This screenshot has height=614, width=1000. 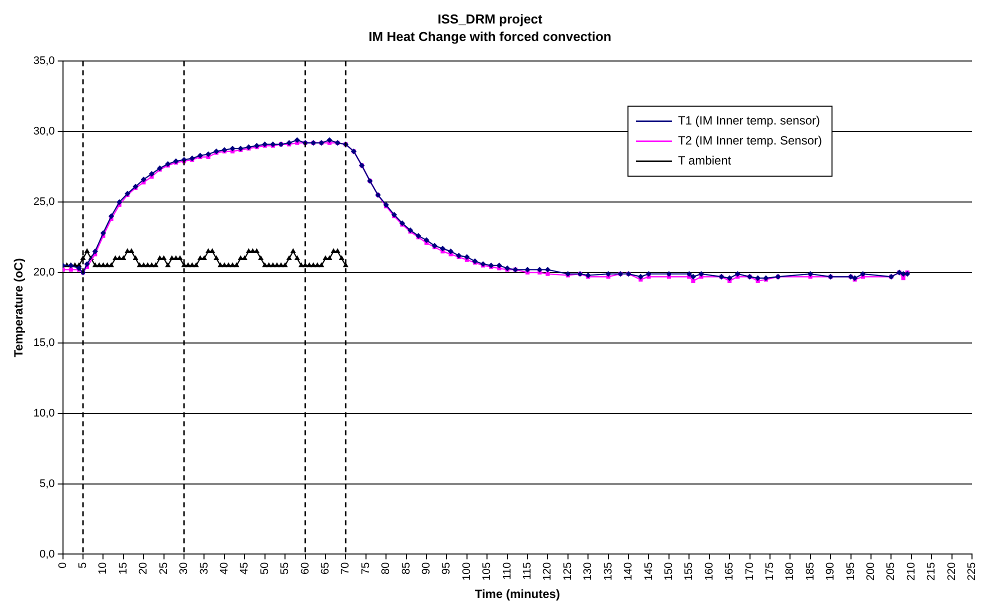 I want to click on x-tick-label: 165, so click(x=730, y=571).